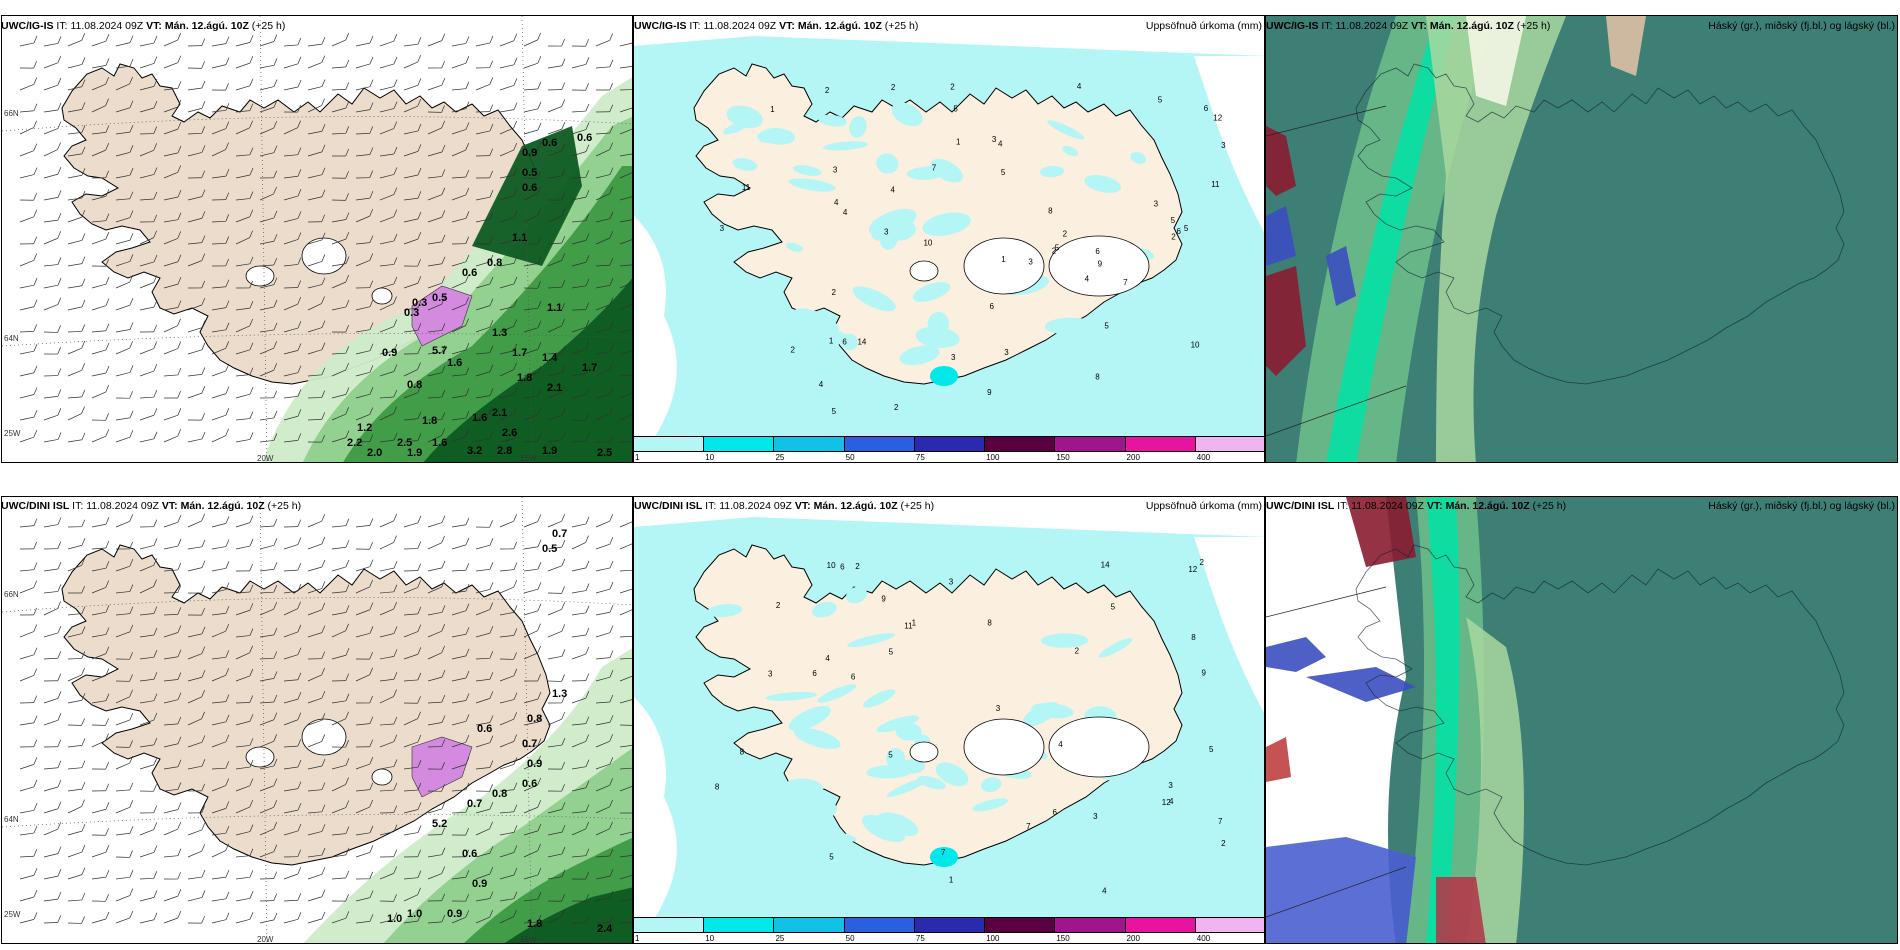  Describe the element at coordinates (850, 938) in the screenshot. I see `colorbar-tick: 50` at that location.